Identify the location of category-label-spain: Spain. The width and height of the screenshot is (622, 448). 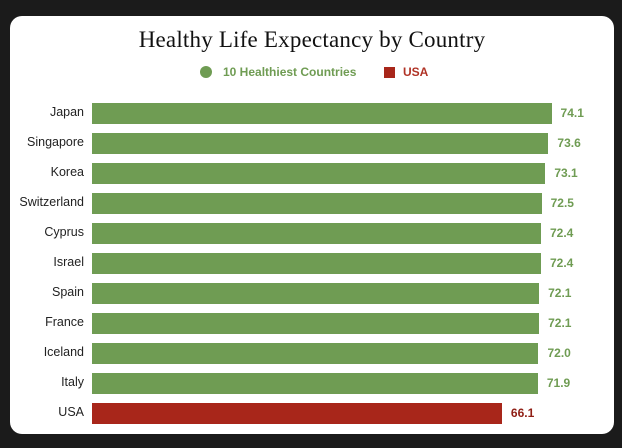
(68, 292).